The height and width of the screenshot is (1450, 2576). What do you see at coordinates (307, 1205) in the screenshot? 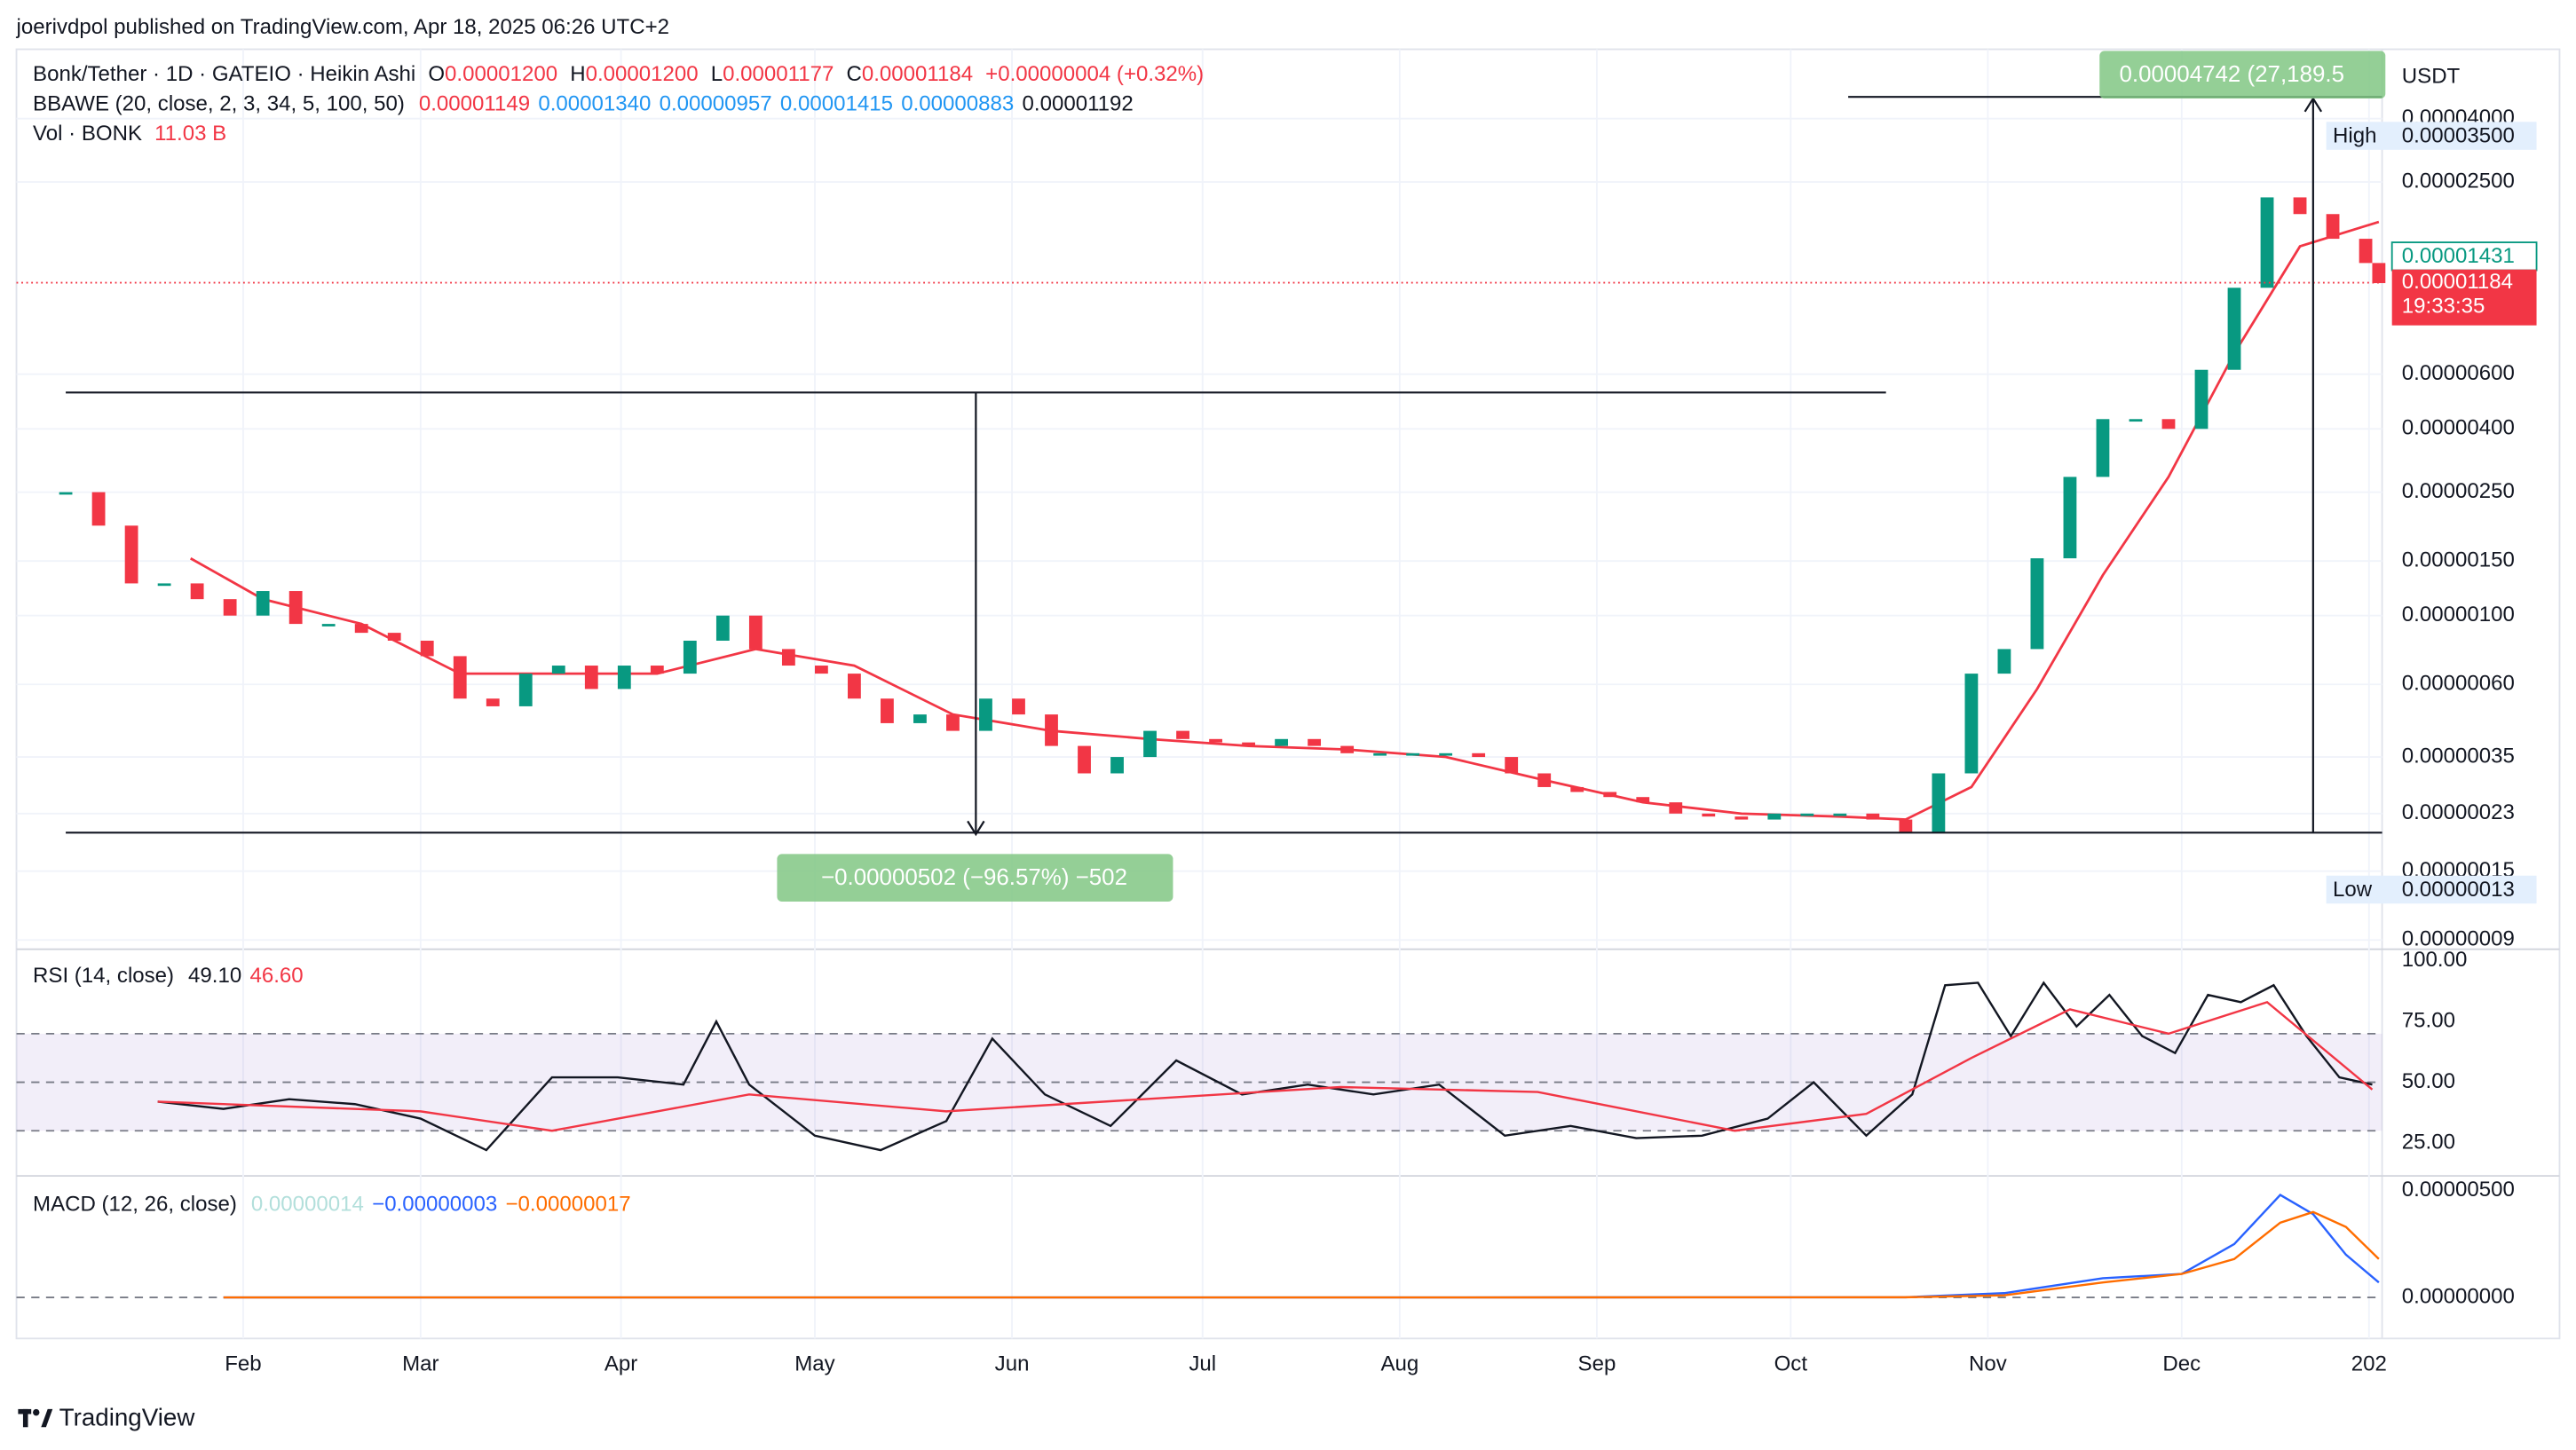
I see `indicator-value: 0.00000014` at bounding box center [307, 1205].